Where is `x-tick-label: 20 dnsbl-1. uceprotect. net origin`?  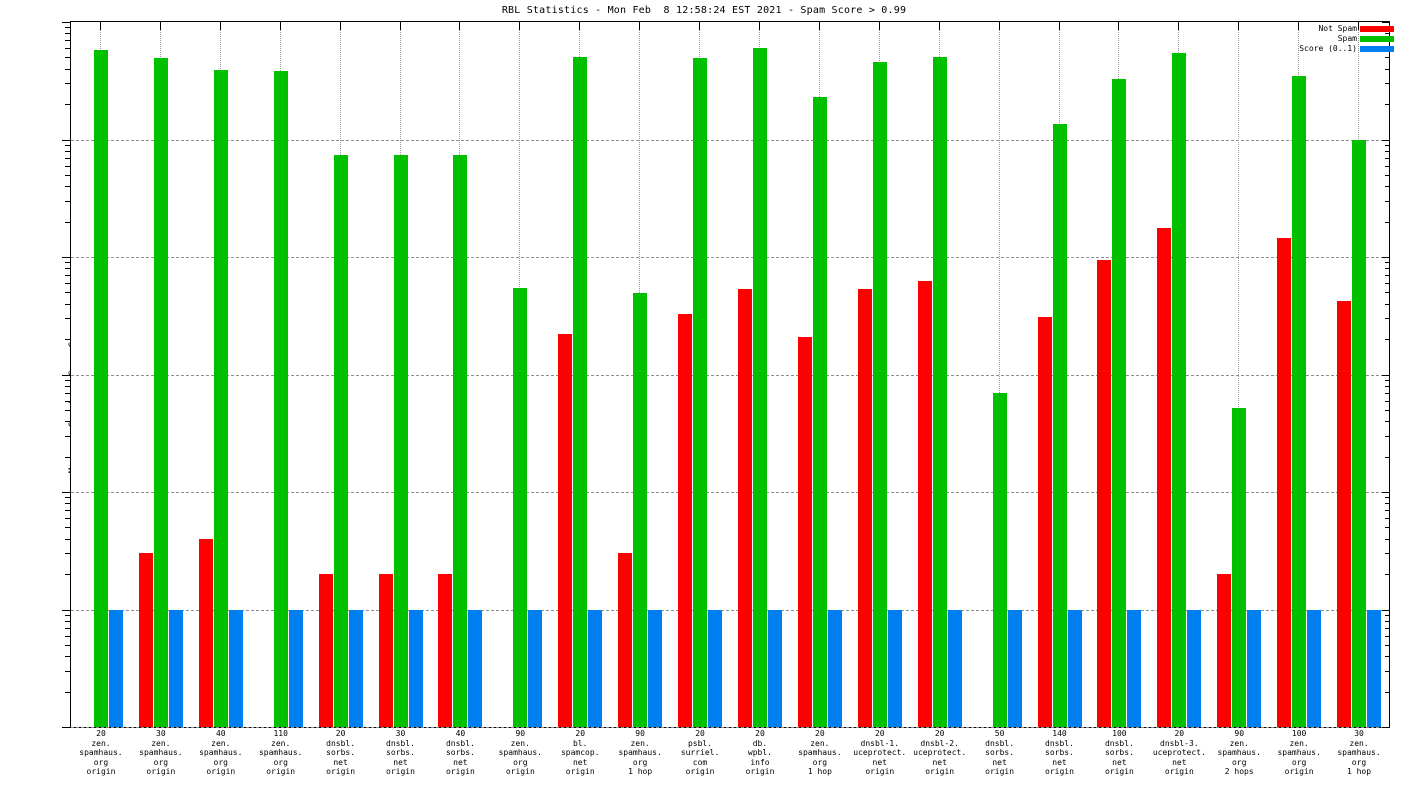
x-tick-label: 20 dnsbl-1. uceprotect. net origin is located at coordinates (880, 753).